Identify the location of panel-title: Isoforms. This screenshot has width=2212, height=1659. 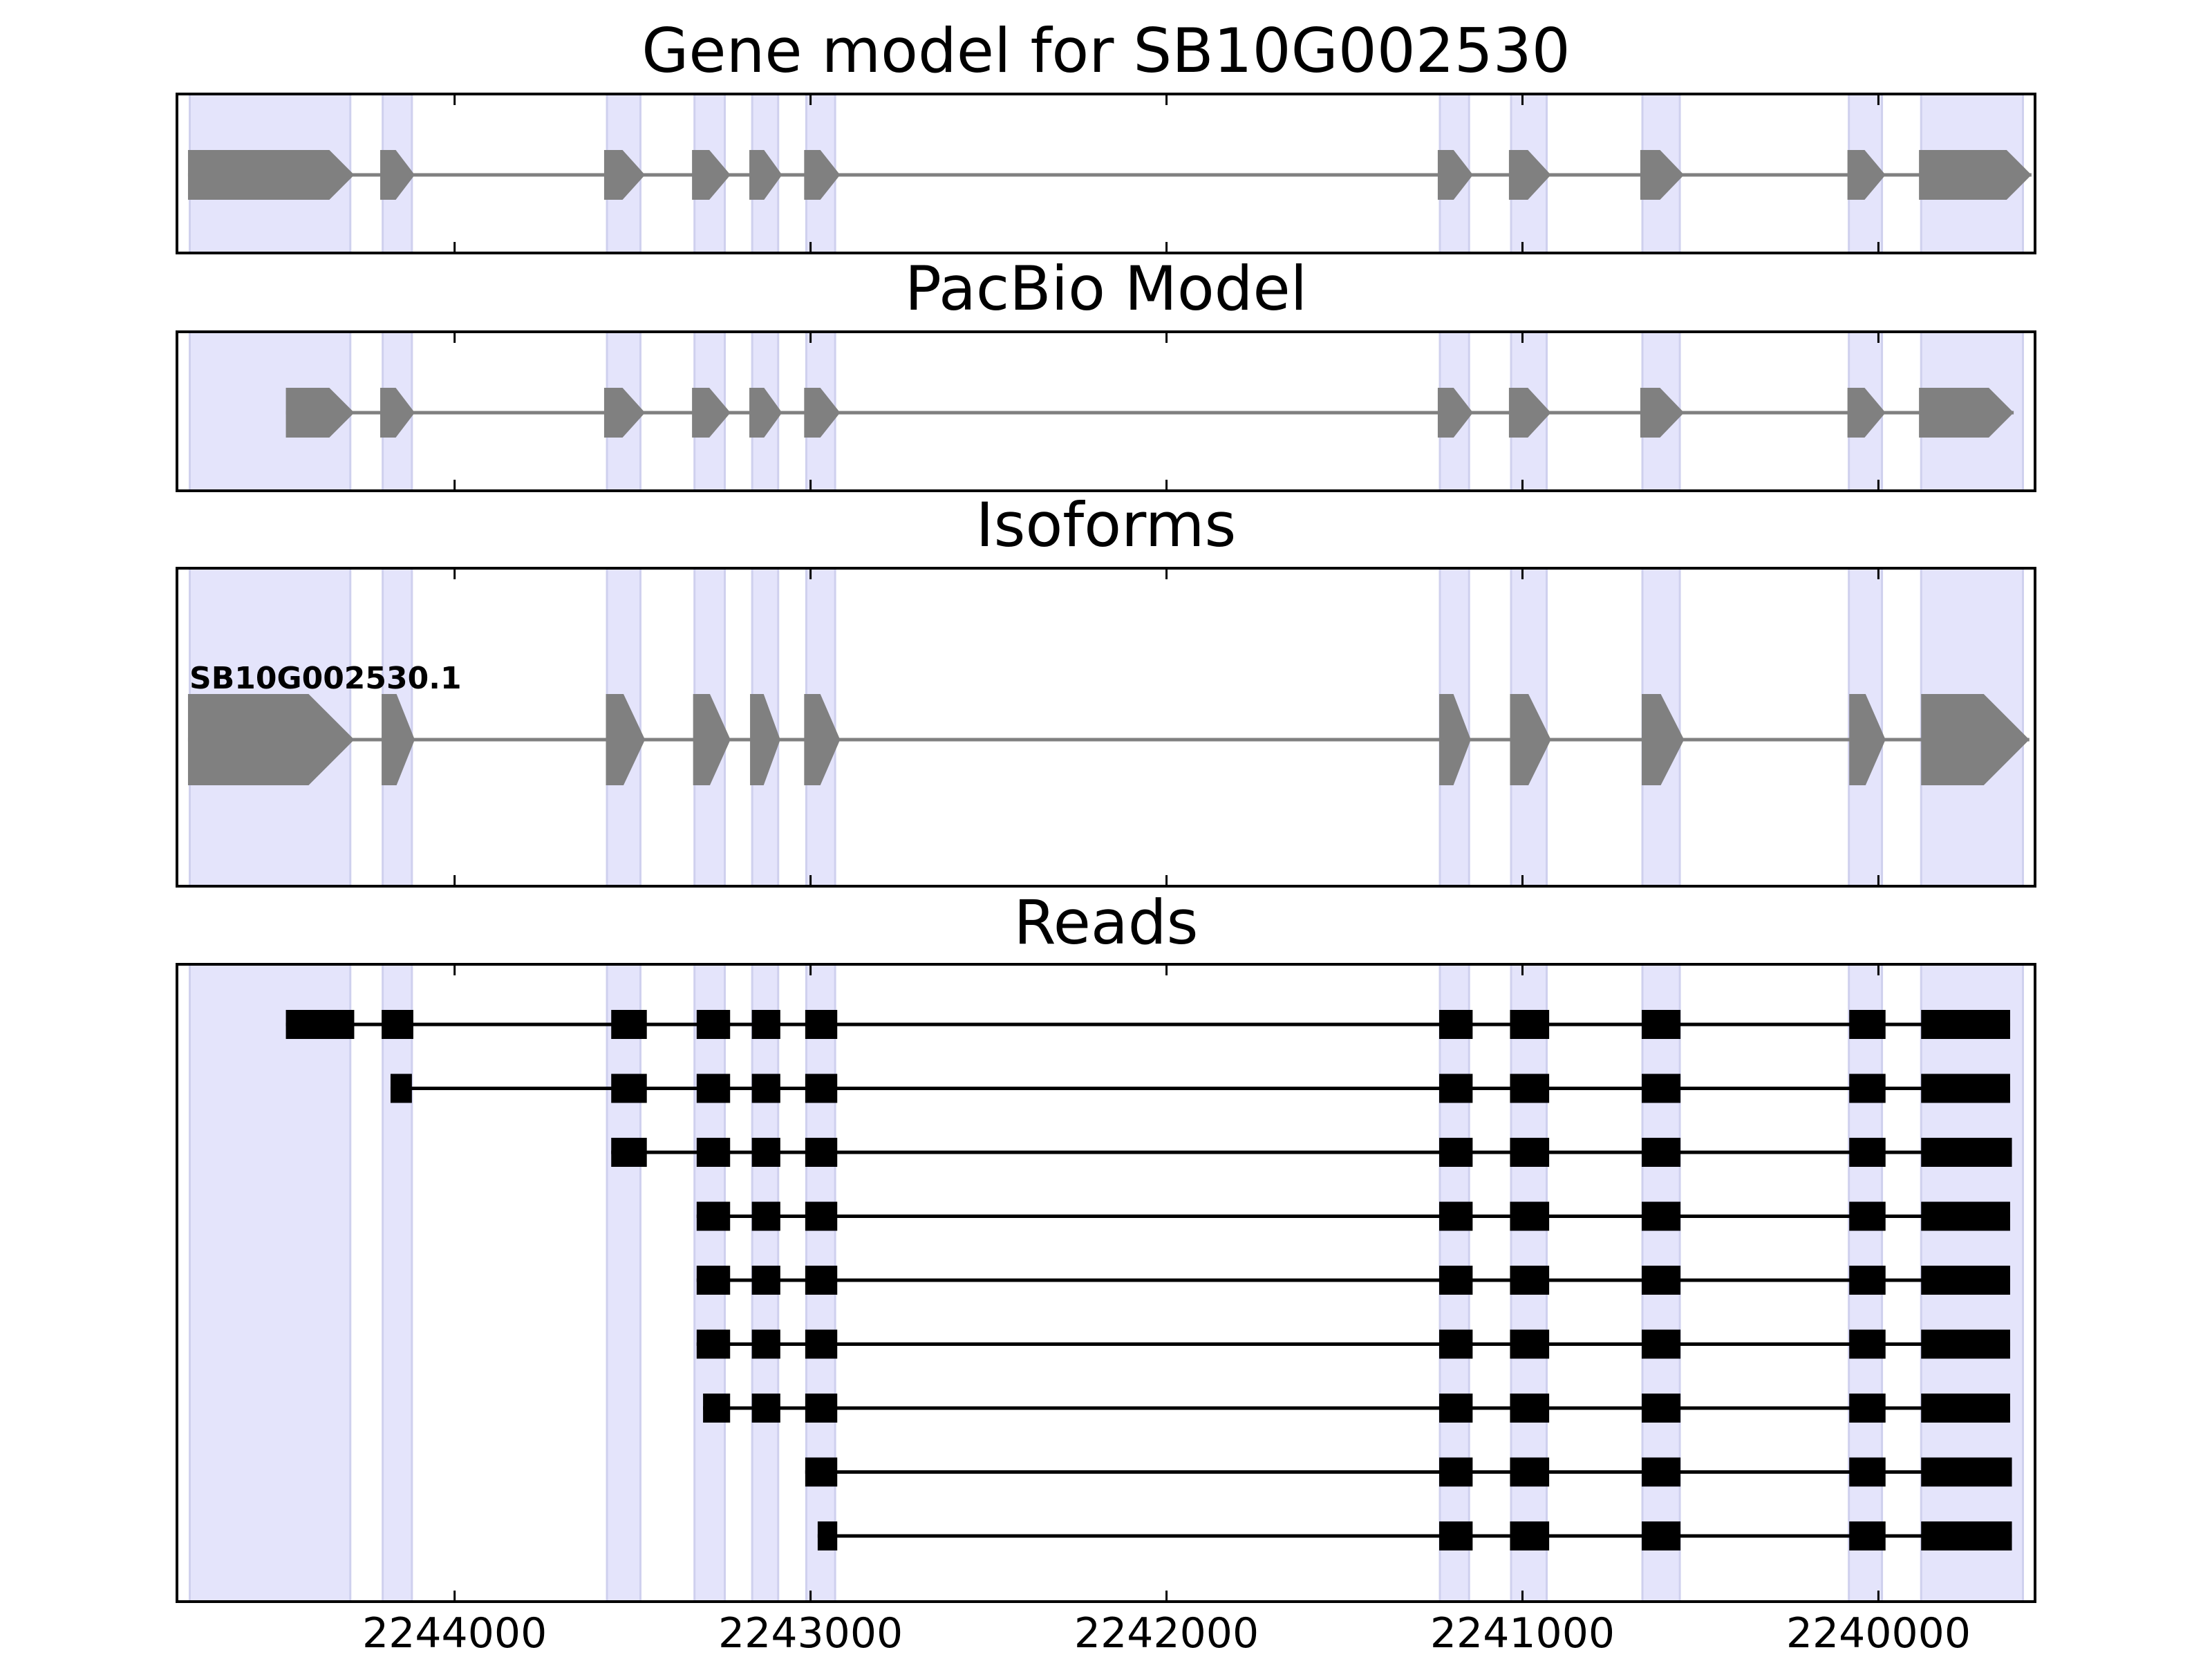
(1106, 525).